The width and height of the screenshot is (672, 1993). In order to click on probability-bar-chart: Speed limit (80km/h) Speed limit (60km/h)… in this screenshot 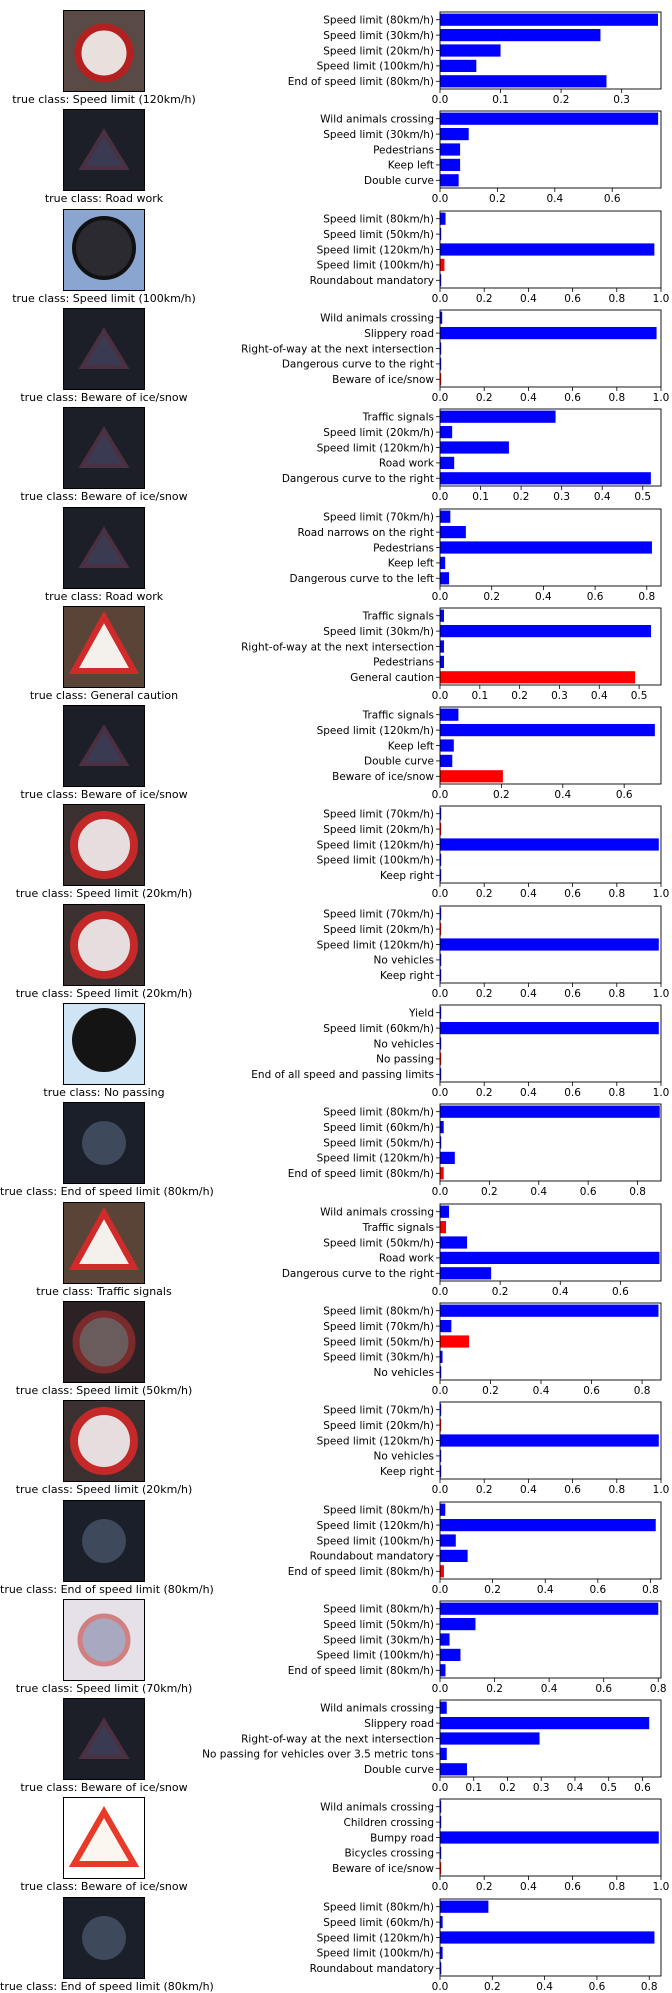, I will do `click(486, 1945)`.